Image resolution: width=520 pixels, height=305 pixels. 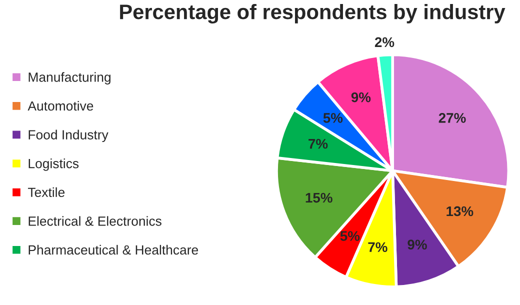 I want to click on legend-label: Manufacturing, so click(x=69, y=78).